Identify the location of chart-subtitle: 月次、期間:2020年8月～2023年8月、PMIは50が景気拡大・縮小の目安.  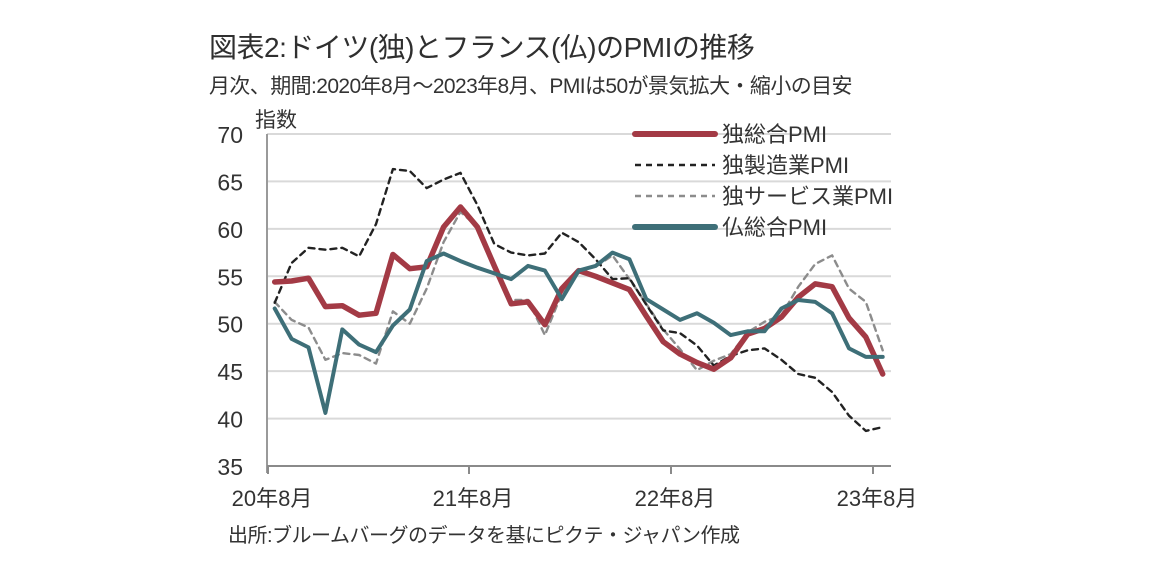
(531, 86).